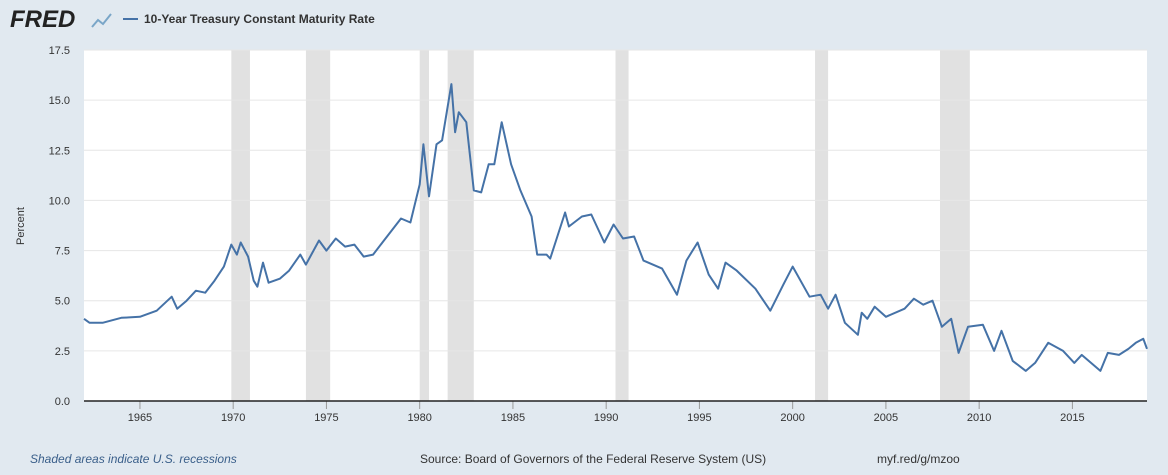 The height and width of the screenshot is (475, 1168). What do you see at coordinates (62, 352) in the screenshot?
I see `y-tick-label: 2.5` at bounding box center [62, 352].